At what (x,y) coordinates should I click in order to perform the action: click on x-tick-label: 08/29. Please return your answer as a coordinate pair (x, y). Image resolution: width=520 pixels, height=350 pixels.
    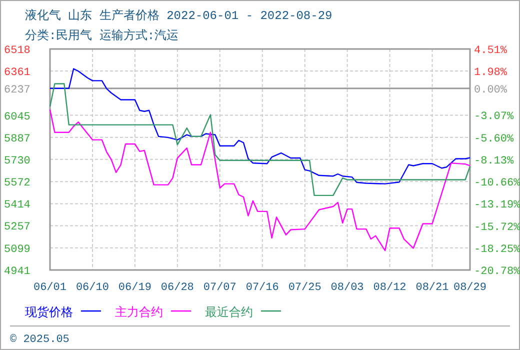
    Looking at the image, I should click on (470, 288).